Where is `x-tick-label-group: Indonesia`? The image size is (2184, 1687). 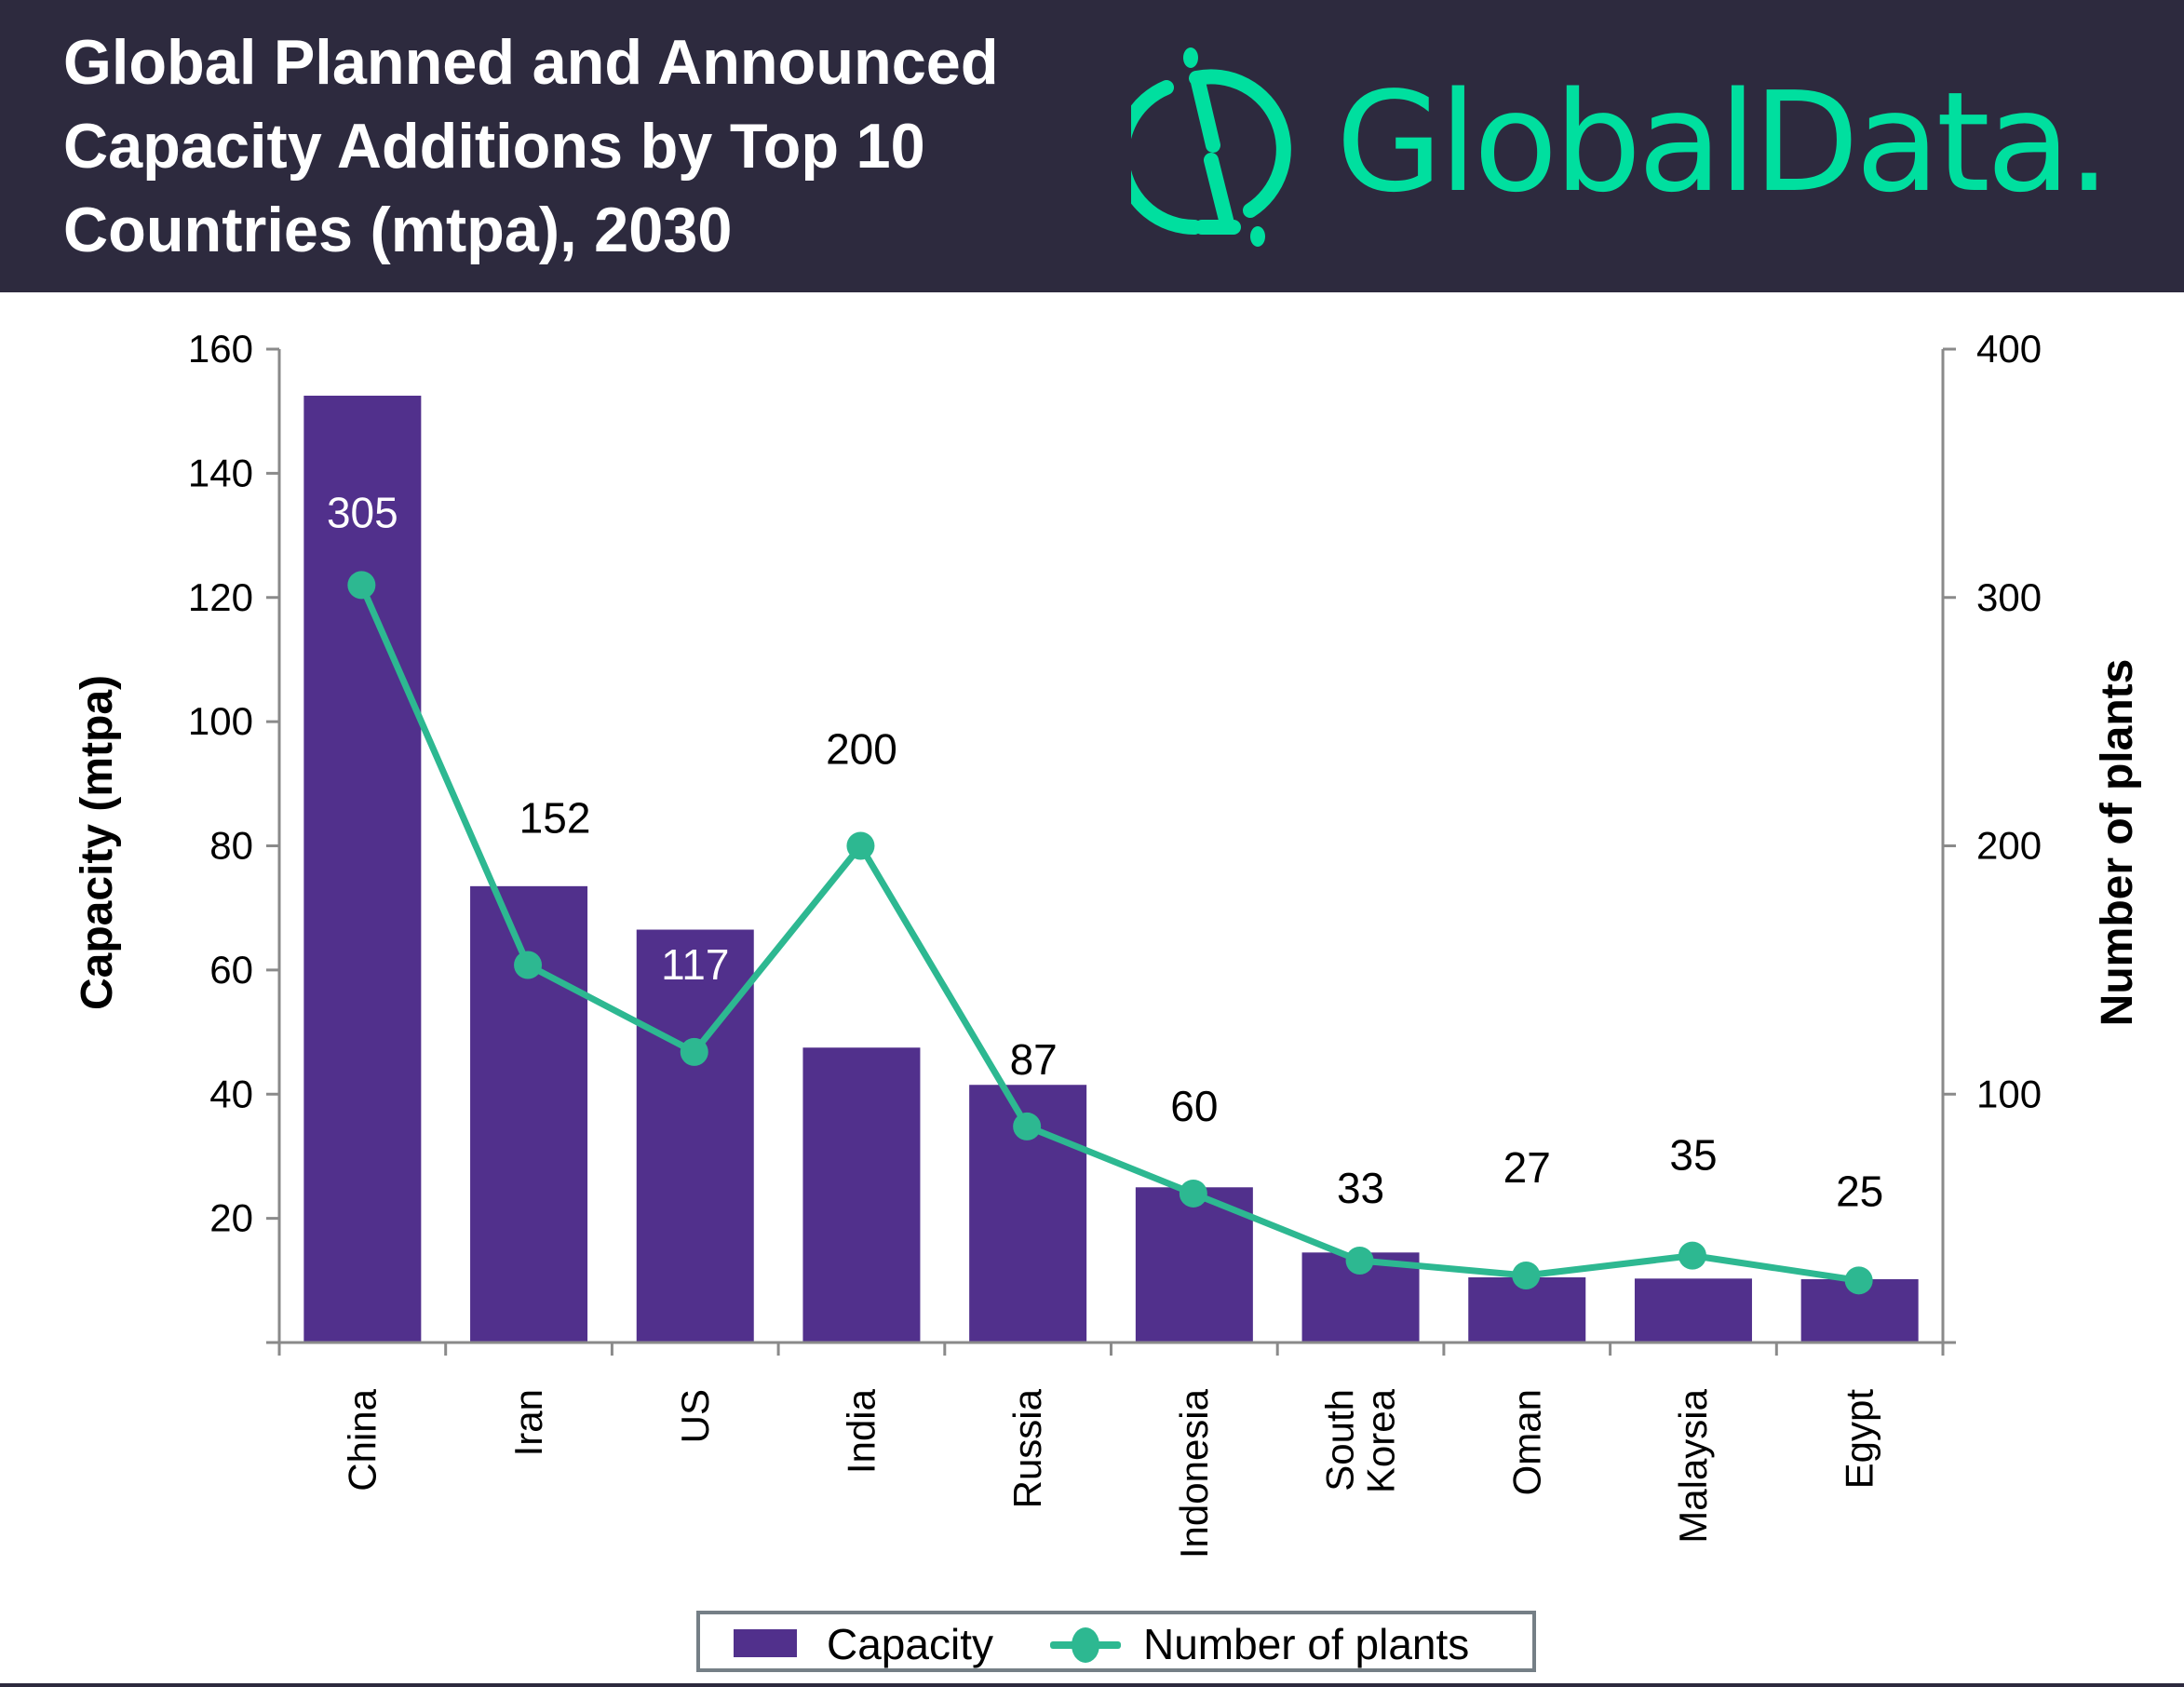 x-tick-label-group: Indonesia is located at coordinates (1194, 1473).